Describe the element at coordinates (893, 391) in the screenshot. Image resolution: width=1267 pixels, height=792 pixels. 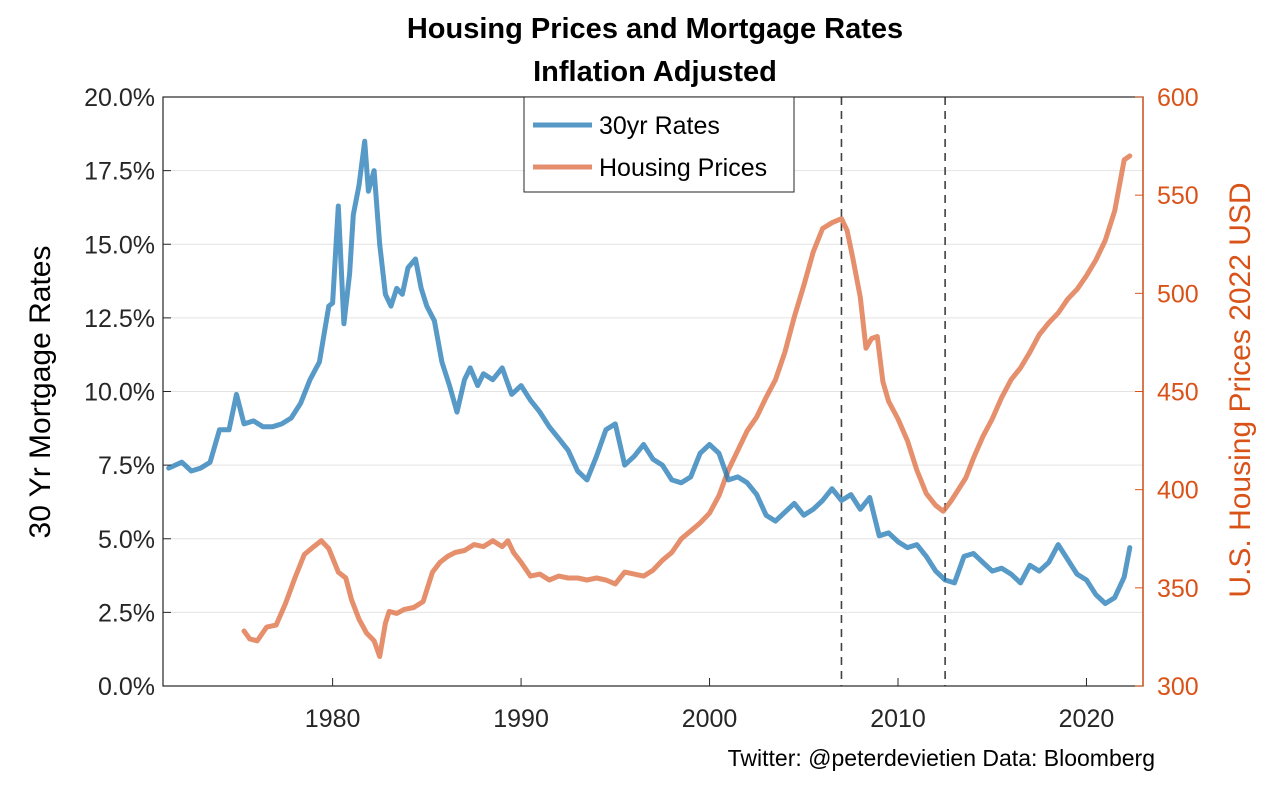
I see `event-lines` at that location.